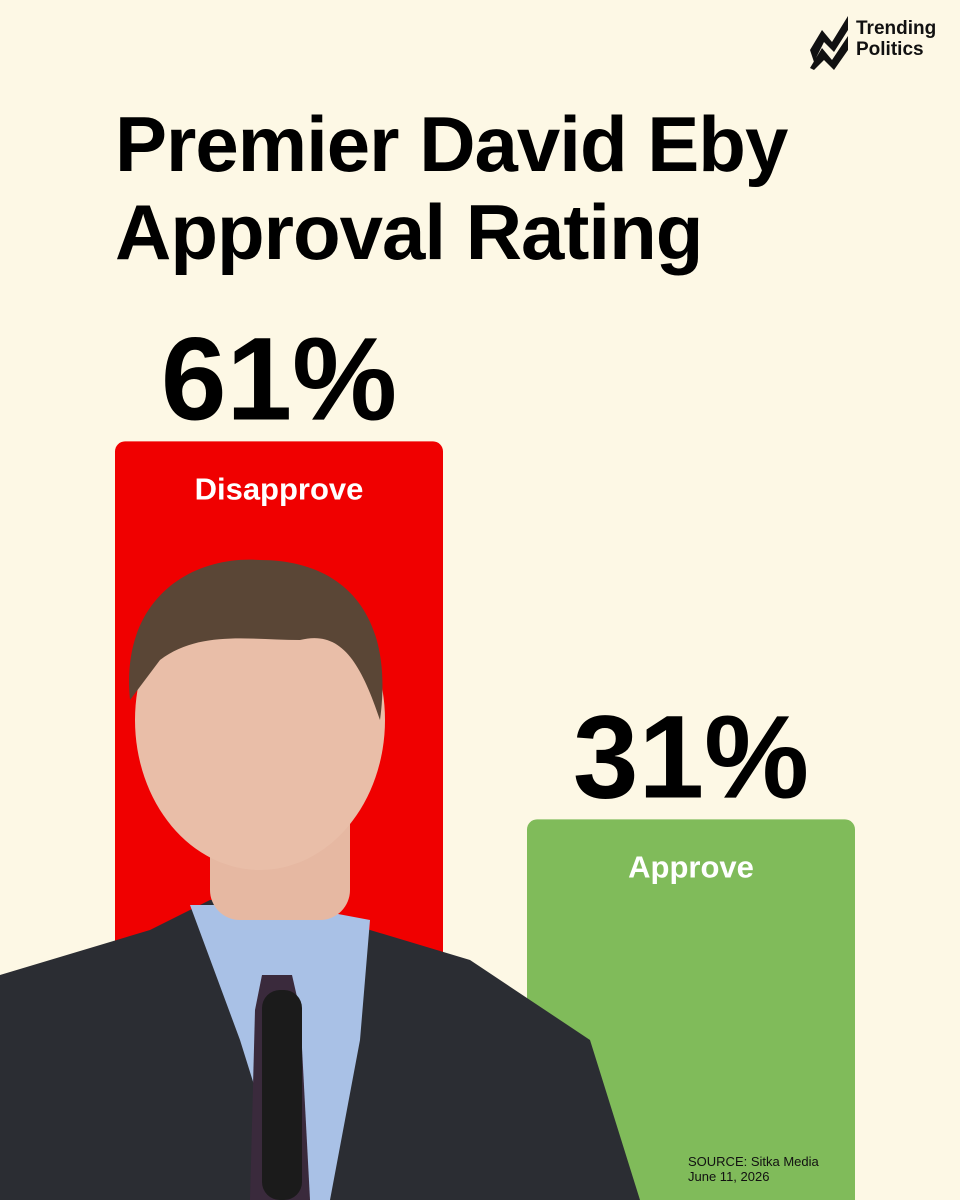 Image resolution: width=960 pixels, height=1200 pixels. What do you see at coordinates (729, 1176) in the screenshot?
I see `date: June 11, 2026` at bounding box center [729, 1176].